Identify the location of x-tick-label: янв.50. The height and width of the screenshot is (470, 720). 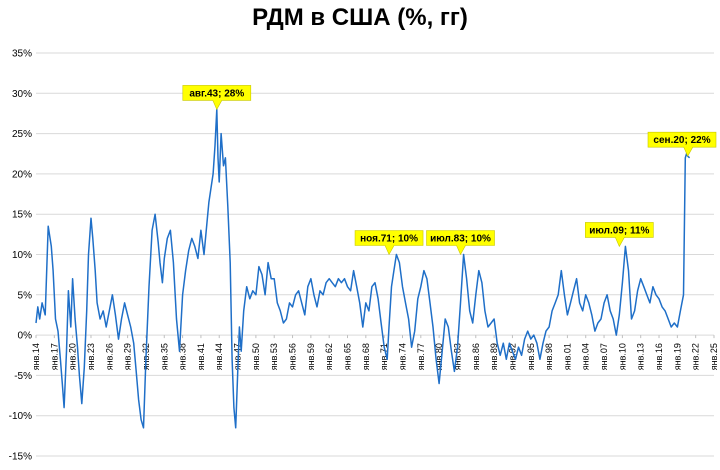
(256, 356).